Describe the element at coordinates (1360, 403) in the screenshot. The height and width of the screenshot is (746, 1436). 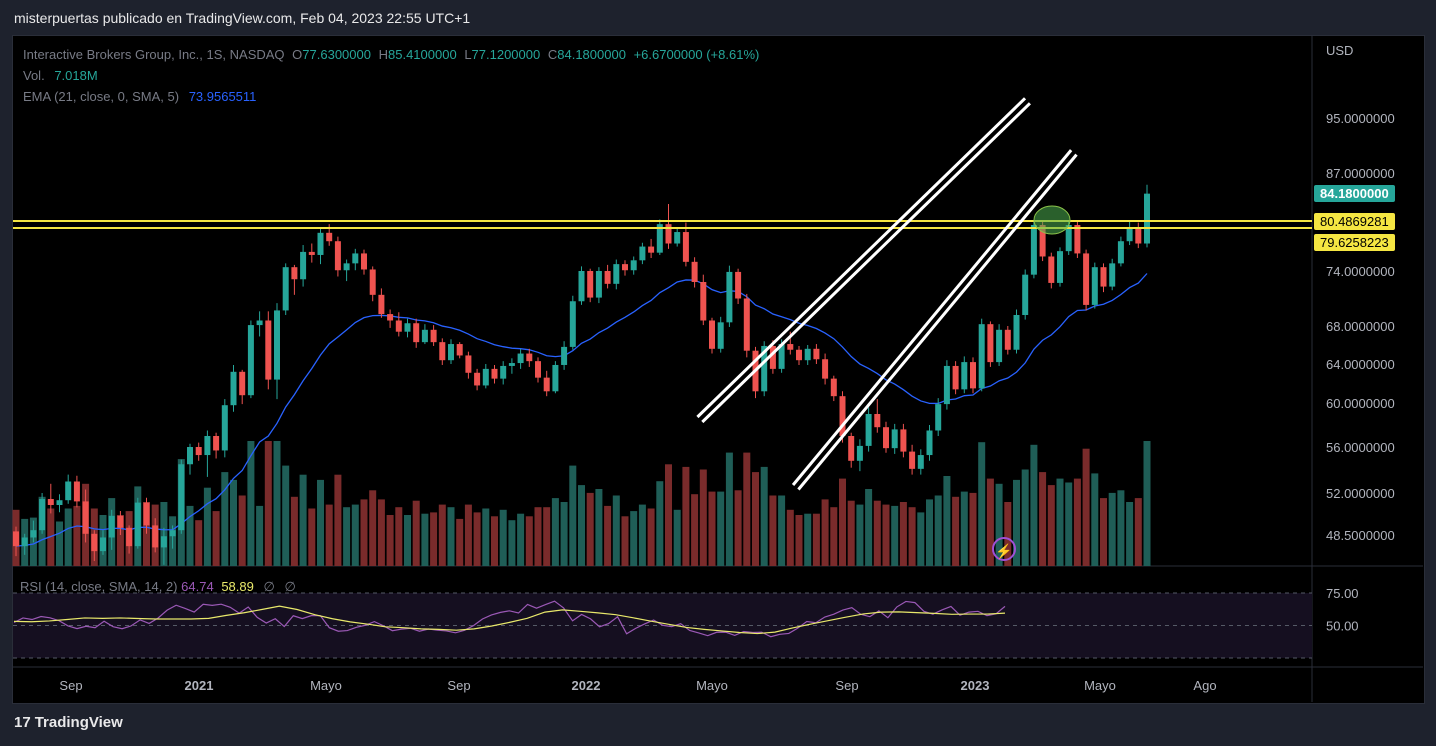
I see `y-tick-label: 60.0000000` at that location.